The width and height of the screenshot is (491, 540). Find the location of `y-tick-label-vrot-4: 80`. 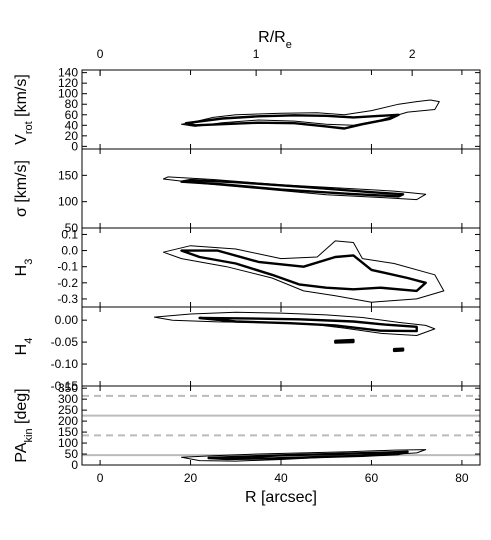

y-tick-label-vrot-4: 80 is located at coordinates (72, 104).